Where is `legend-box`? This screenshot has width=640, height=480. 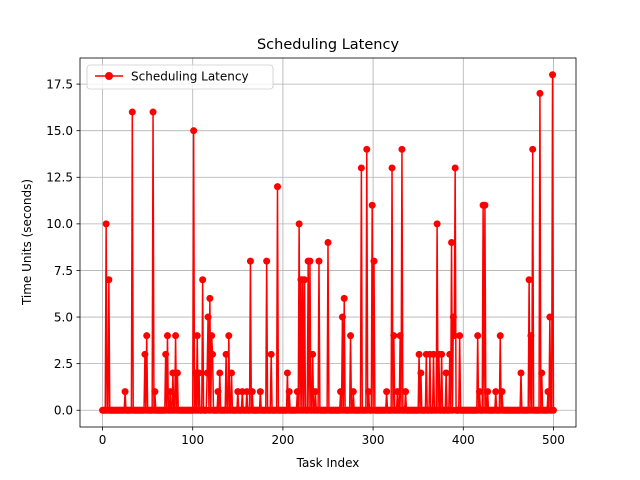
legend-box is located at coordinates (180, 77).